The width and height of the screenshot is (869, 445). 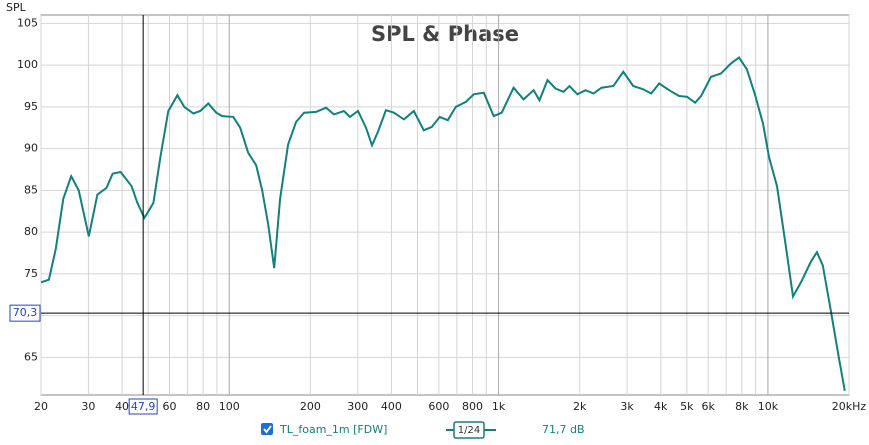 What do you see at coordinates (31, 148) in the screenshot?
I see `y-tick-label: 90` at bounding box center [31, 148].